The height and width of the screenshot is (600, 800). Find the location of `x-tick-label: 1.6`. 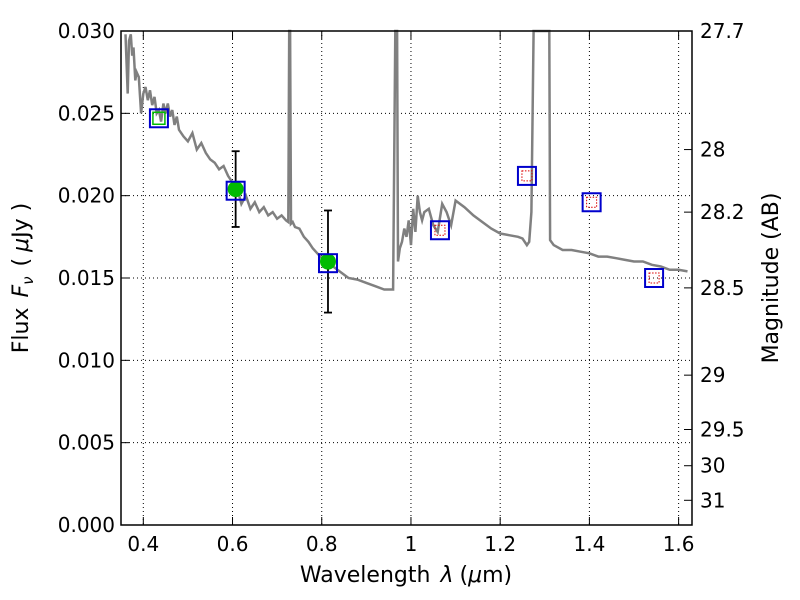

x-tick-label: 1.6 is located at coordinates (679, 544).